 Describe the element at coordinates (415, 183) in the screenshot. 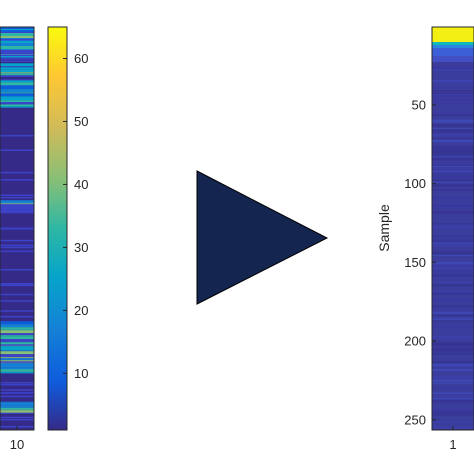

I see `right-ytick-label: 100` at that location.